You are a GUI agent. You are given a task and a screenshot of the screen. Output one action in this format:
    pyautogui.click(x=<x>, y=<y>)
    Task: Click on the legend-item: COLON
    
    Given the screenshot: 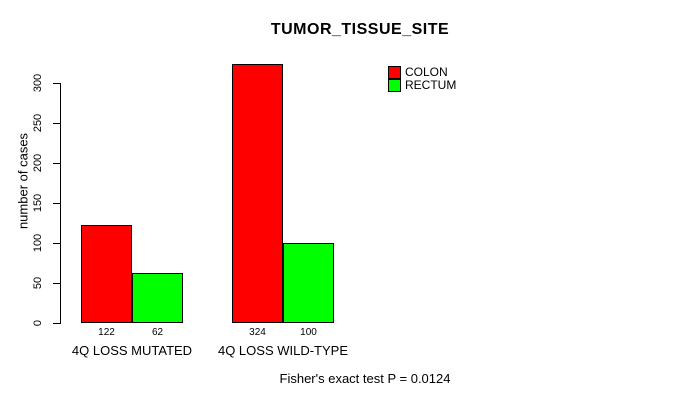 What is the action you would take?
    pyautogui.click(x=422, y=72)
    